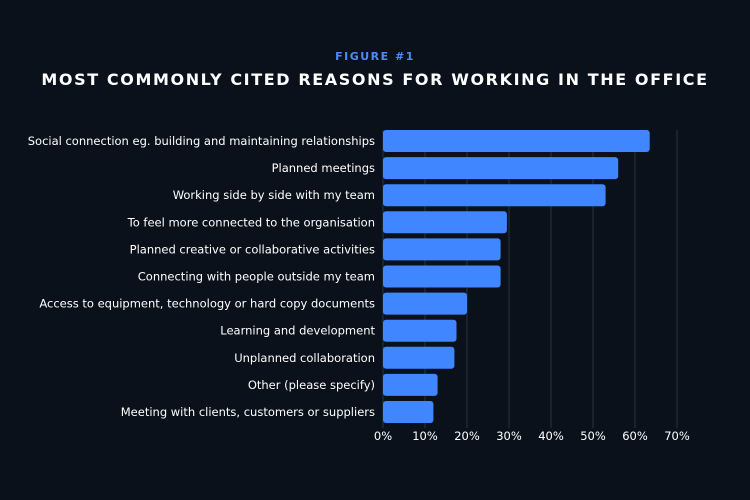  What do you see at coordinates (311, 385) in the screenshot?
I see `category-label: Other (please specify)` at bounding box center [311, 385].